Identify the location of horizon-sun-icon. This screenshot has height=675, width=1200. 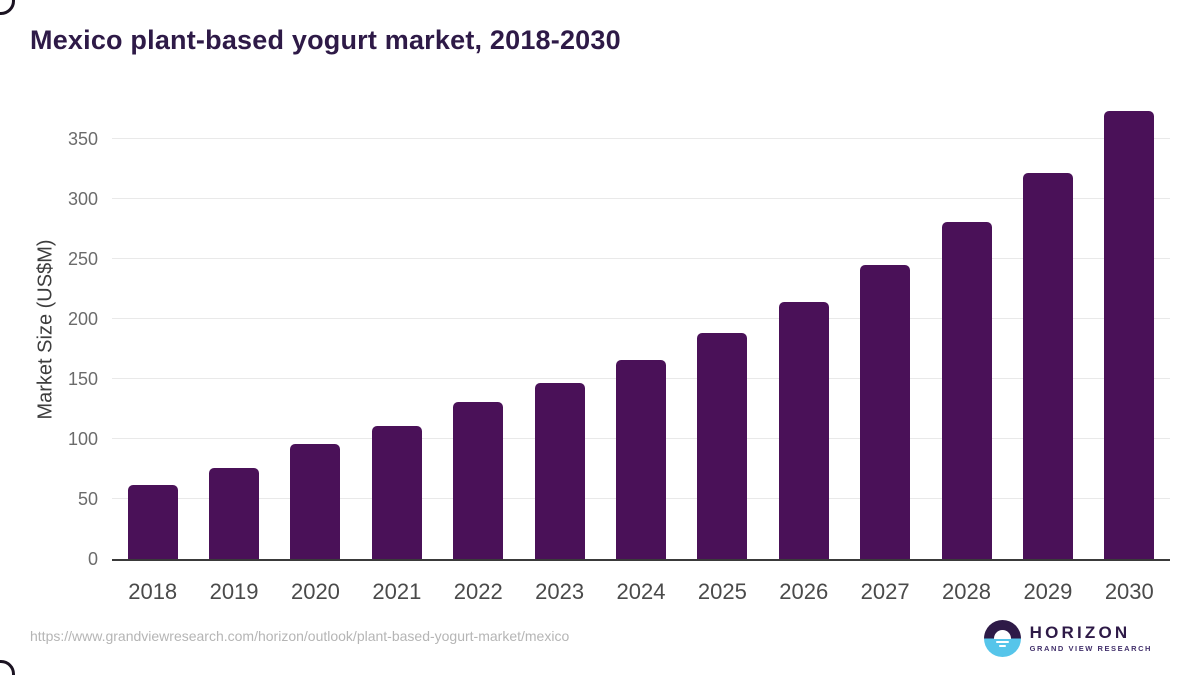
(1002, 638).